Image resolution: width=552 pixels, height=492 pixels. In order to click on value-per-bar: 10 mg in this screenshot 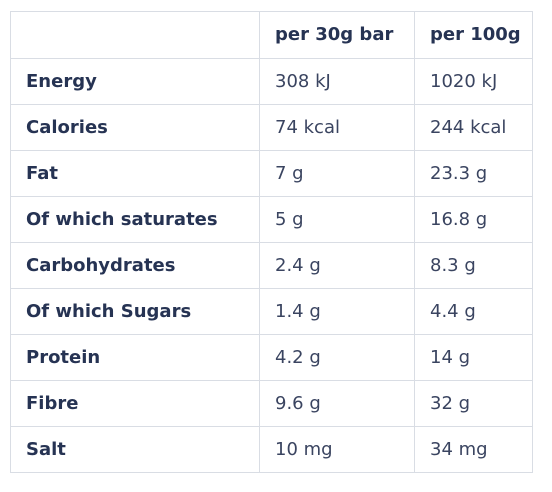, I will do `click(337, 449)`.